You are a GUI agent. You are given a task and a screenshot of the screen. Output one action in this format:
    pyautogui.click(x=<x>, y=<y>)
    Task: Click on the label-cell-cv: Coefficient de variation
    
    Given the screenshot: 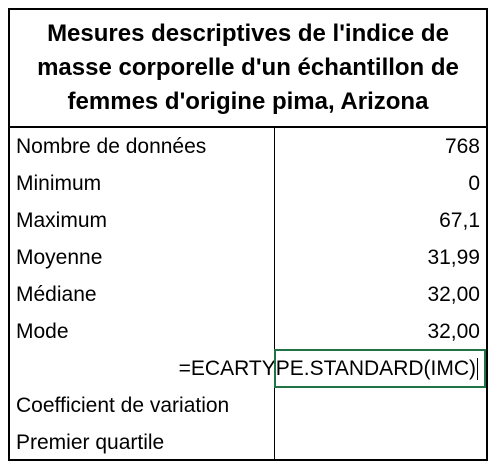 What is the action you would take?
    pyautogui.click(x=142, y=405)
    